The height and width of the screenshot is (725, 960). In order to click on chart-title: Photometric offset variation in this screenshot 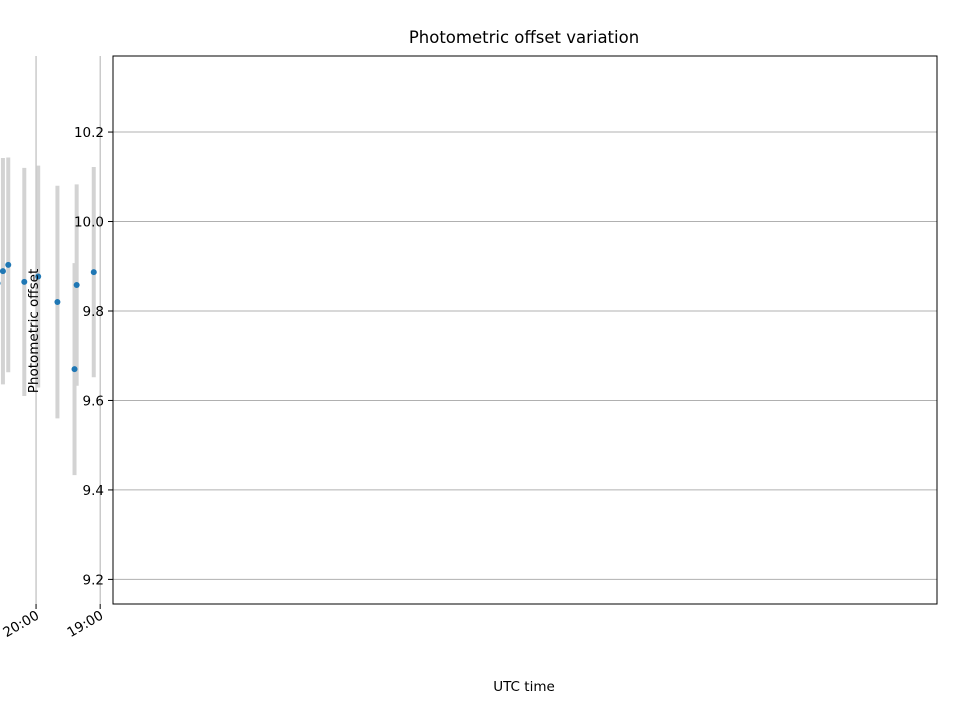, I will do `click(524, 37)`.